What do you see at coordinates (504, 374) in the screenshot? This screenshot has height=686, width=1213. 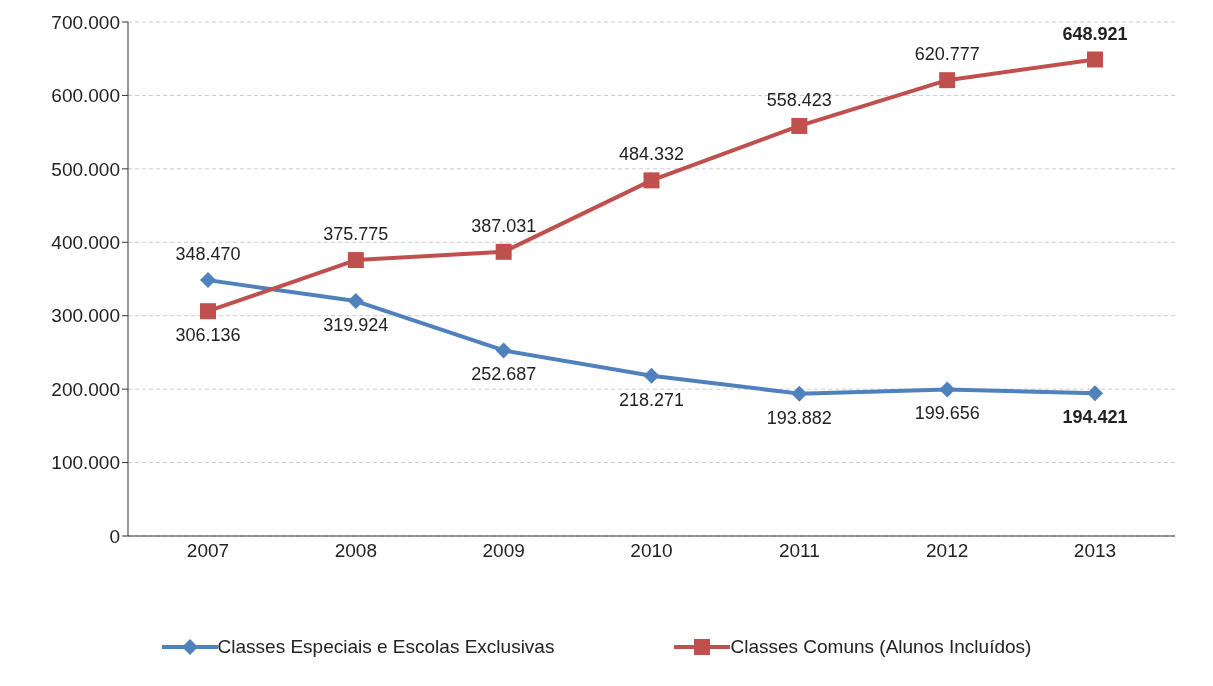 I see `data-label: 252.687` at bounding box center [504, 374].